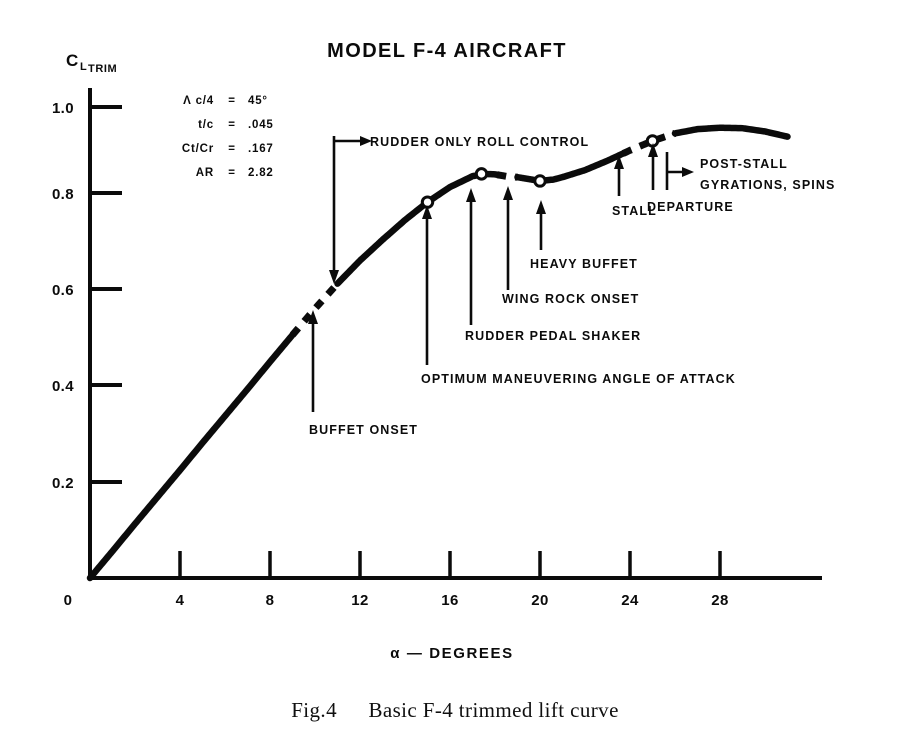  I want to click on param-eq-0: =, so click(232, 101).